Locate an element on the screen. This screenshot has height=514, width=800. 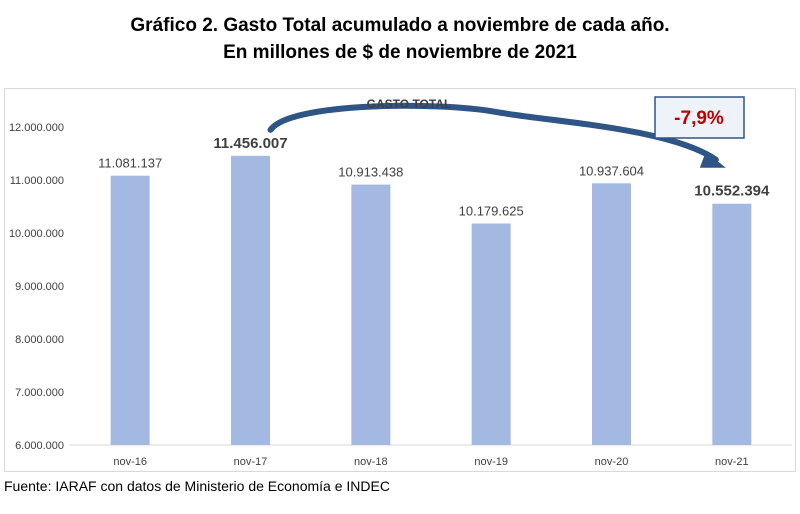
x-tick-label: nov-16 is located at coordinates (130, 462).